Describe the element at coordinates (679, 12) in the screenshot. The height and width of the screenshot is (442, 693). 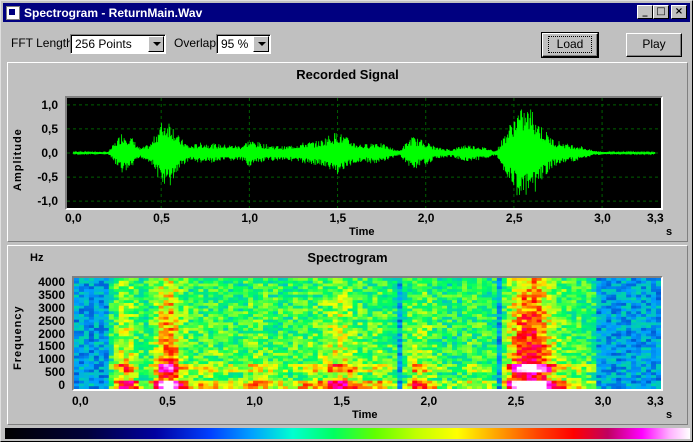
I see `close-button: ×` at that location.